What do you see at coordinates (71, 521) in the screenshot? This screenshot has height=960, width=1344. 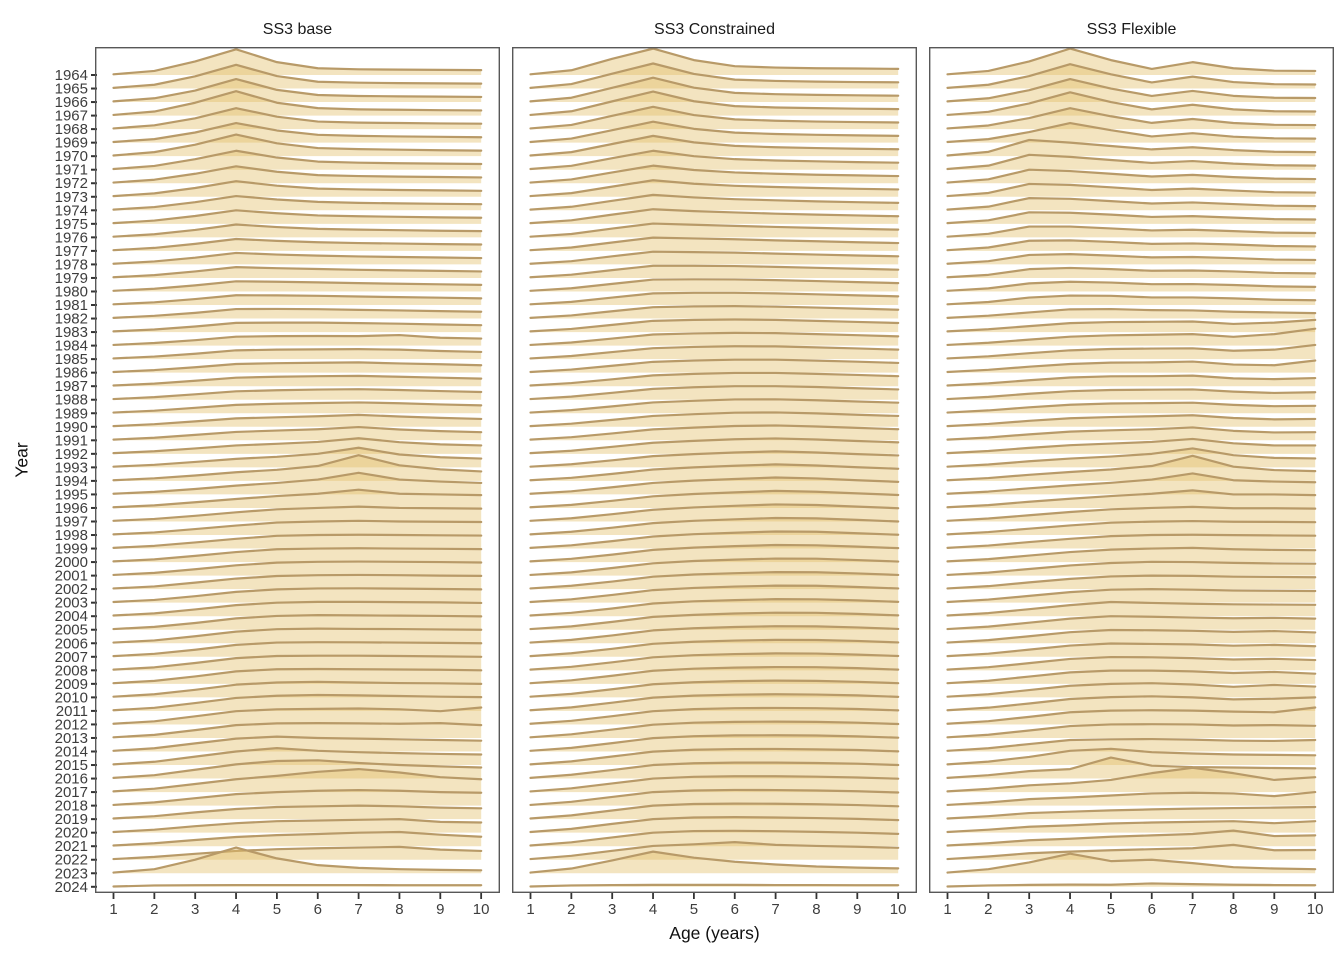 I see `year-tick-label: 1997` at bounding box center [71, 521].